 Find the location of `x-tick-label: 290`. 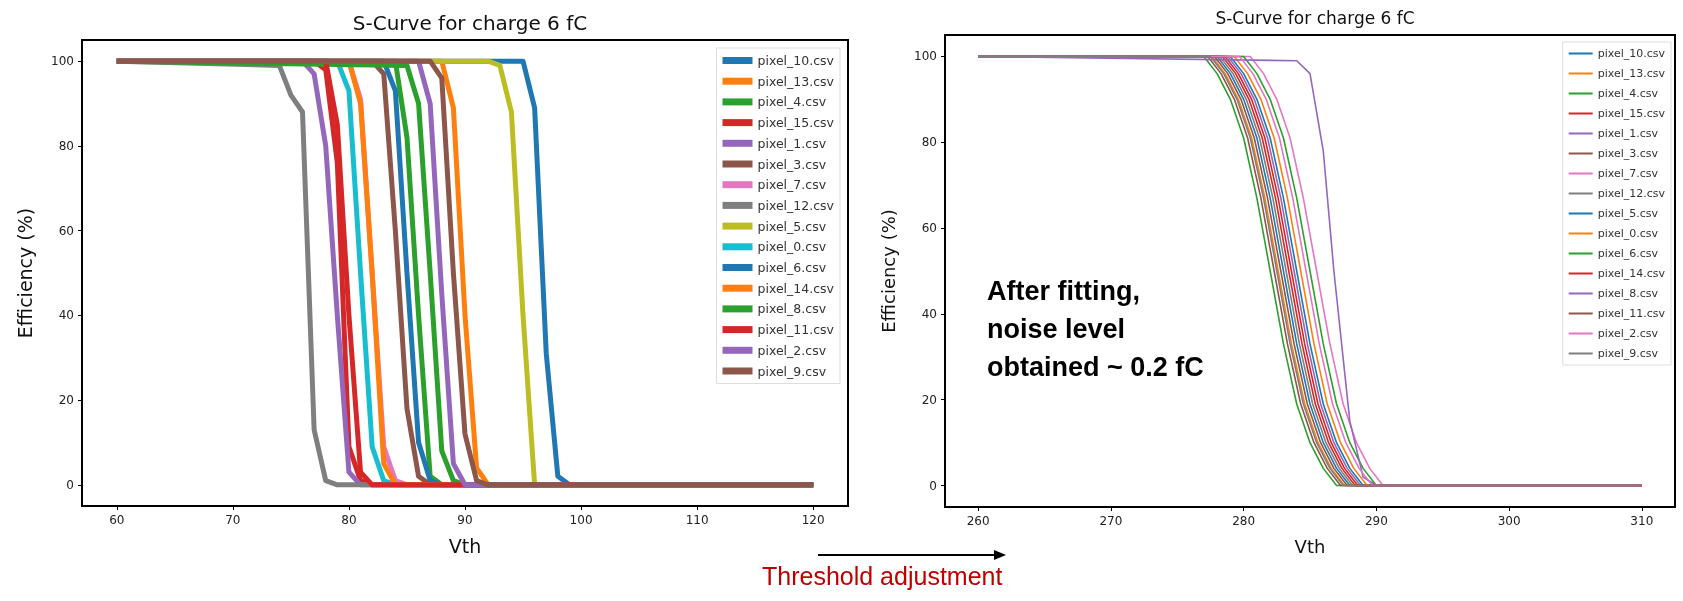

x-tick-label: 290 is located at coordinates (1376, 521).